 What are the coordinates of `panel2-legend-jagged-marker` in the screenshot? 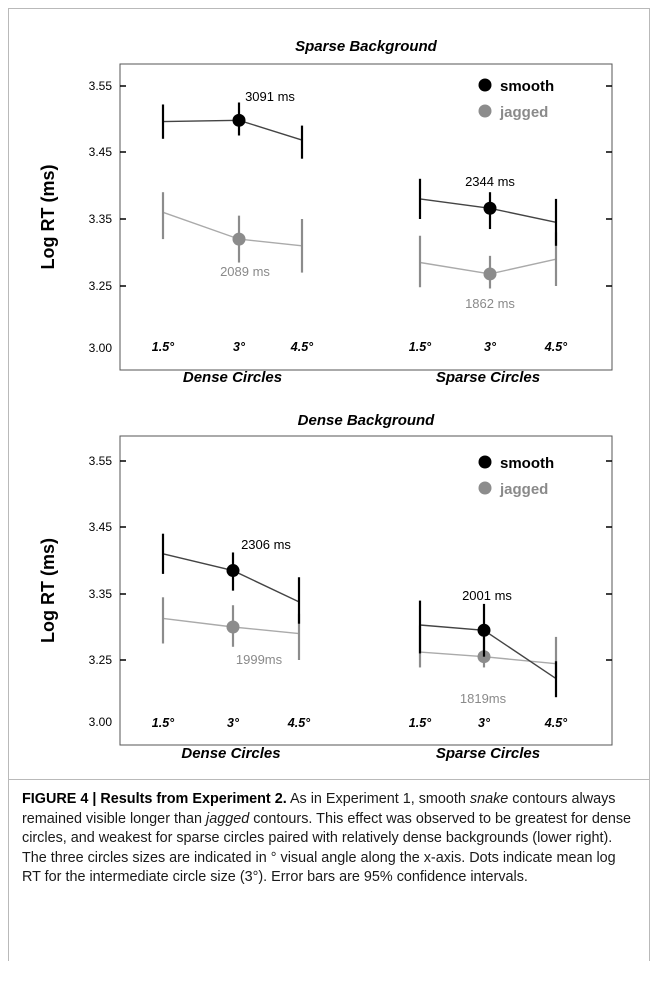 It's located at (485, 488).